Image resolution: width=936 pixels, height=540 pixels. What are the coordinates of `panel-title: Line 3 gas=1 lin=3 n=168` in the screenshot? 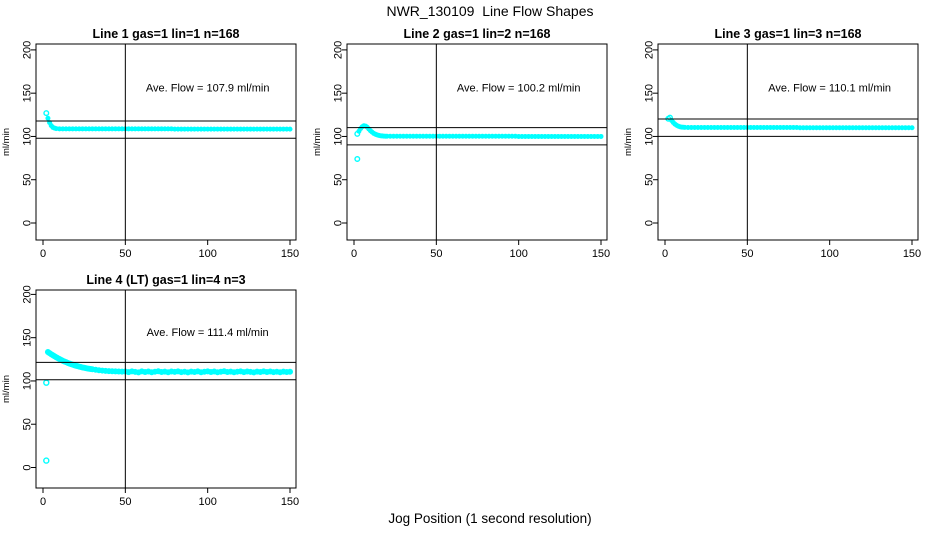 It's located at (788, 34).